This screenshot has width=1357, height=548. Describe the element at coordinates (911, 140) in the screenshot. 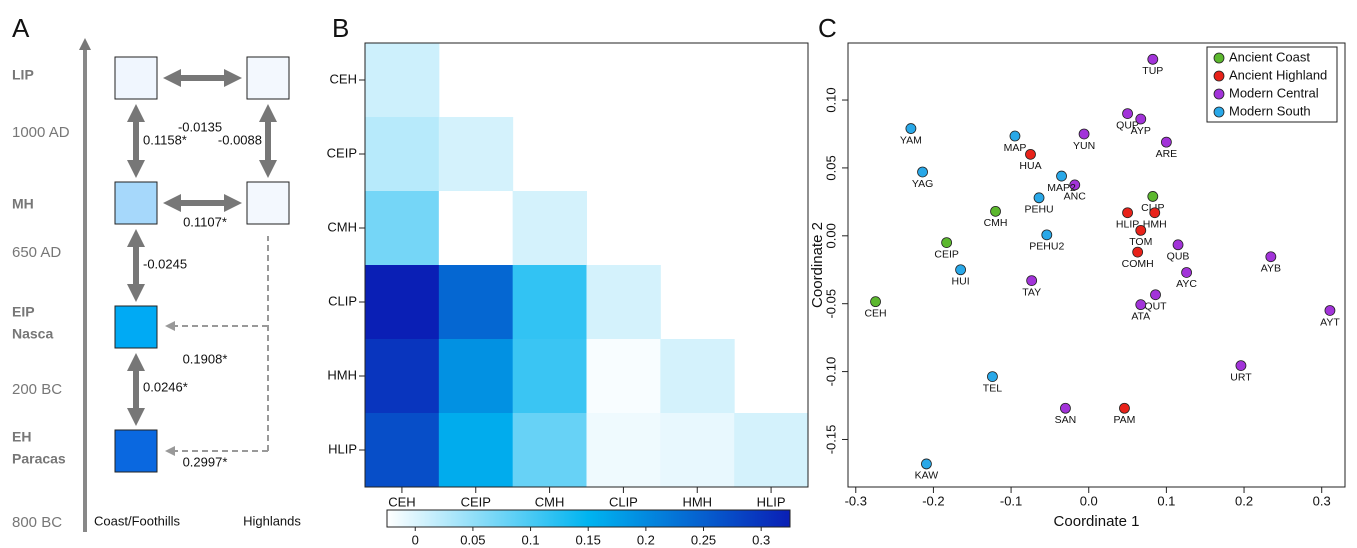

I see `point-label: YAM` at that location.